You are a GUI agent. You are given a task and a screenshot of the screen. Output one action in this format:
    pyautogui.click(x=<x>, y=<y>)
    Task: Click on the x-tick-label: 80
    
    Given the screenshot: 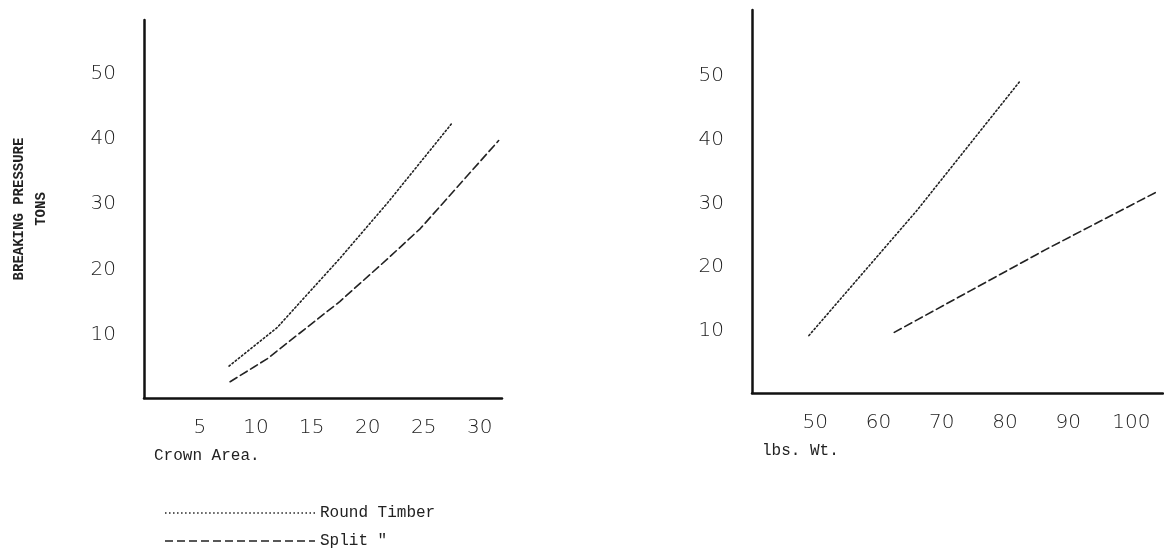 What is the action you would take?
    pyautogui.click(x=1005, y=421)
    